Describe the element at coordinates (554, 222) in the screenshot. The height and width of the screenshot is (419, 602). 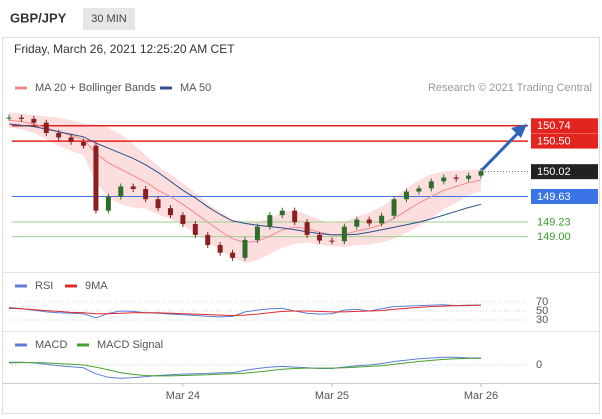
I see `level-label: 149.23` at that location.